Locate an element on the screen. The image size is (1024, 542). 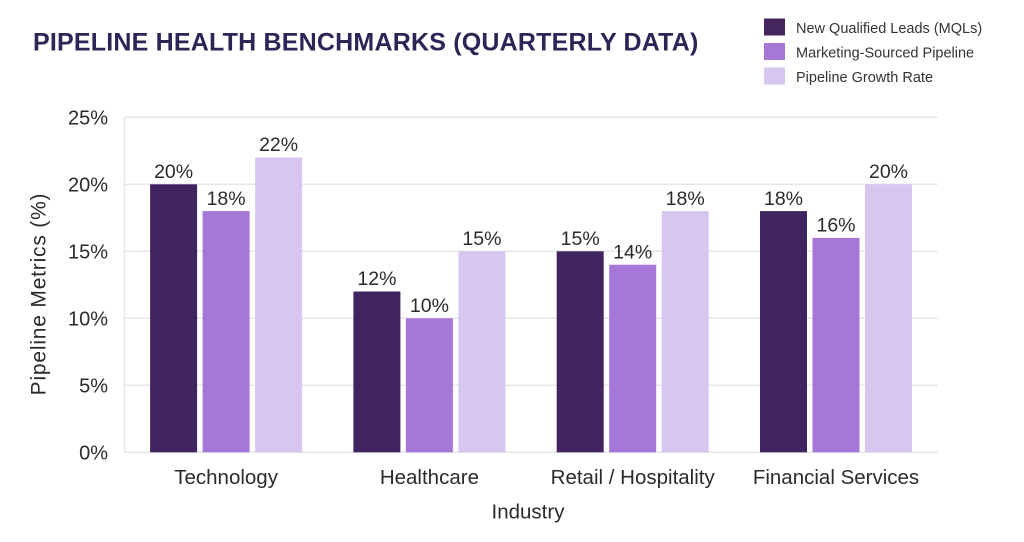
svg-text: 16% is located at coordinates (835, 226).